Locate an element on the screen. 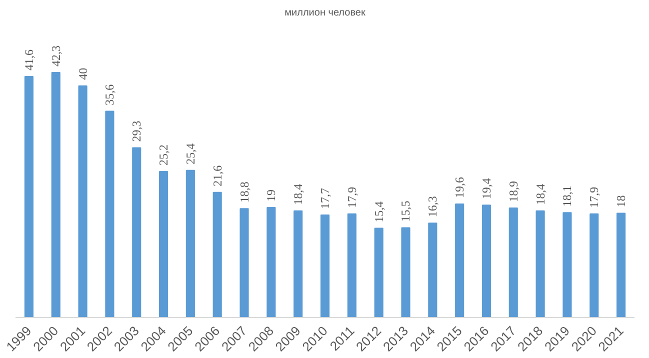  data-label: 25,2 is located at coordinates (163, 155).